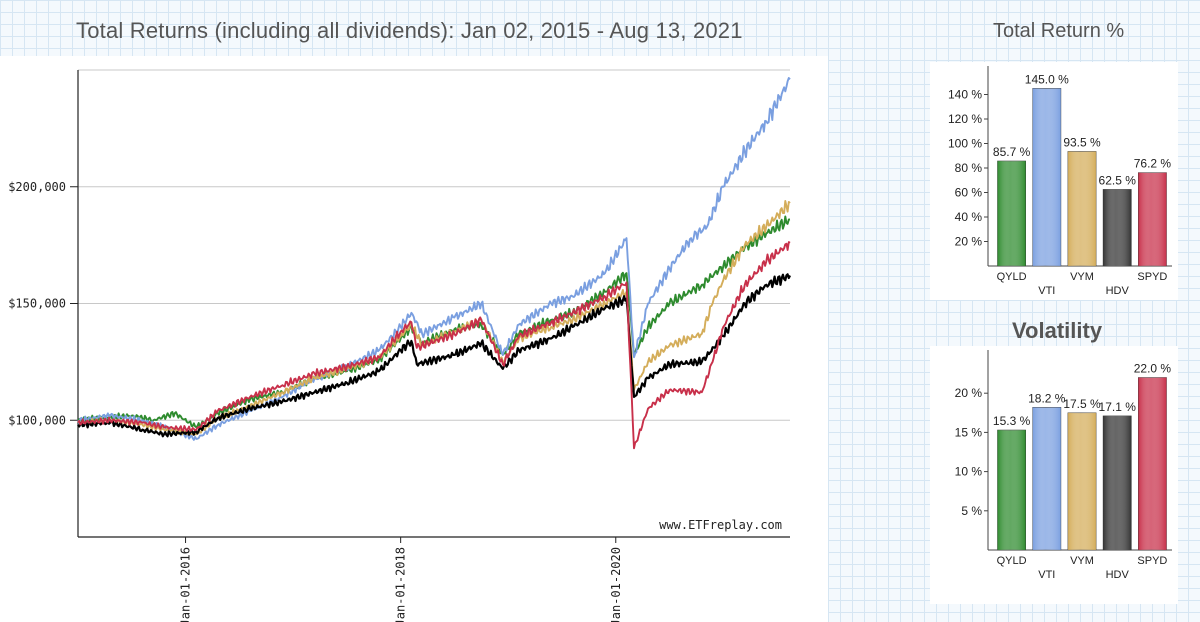 The height and width of the screenshot is (622, 1200). What do you see at coordinates (969, 472) in the screenshot?
I see `y-tick-label: 10 %` at bounding box center [969, 472].